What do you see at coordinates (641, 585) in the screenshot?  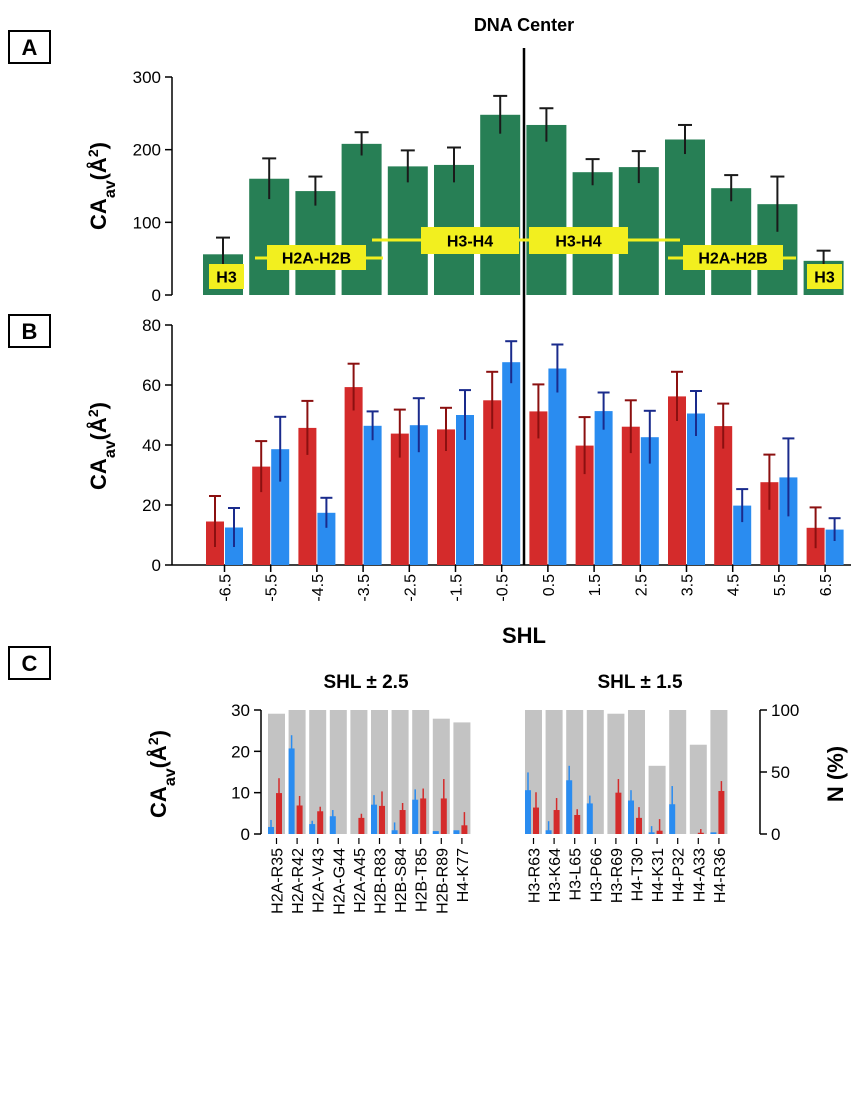 I see `x-tick-label: 2.5` at bounding box center [641, 585].